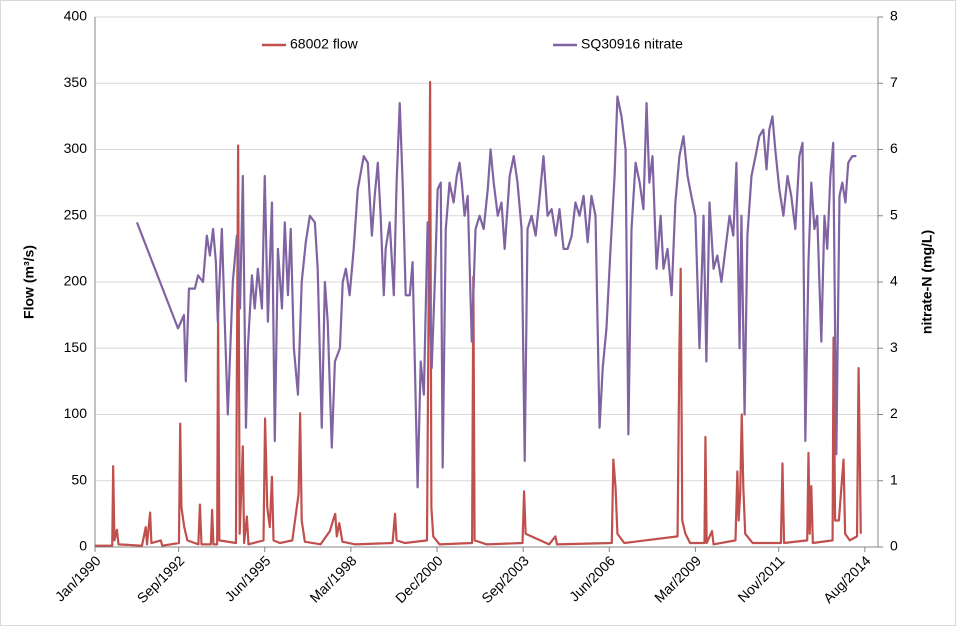 This screenshot has width=956, height=626. Describe the element at coordinates (76, 214) in the screenshot. I see `y-tick-label: 250` at that location.